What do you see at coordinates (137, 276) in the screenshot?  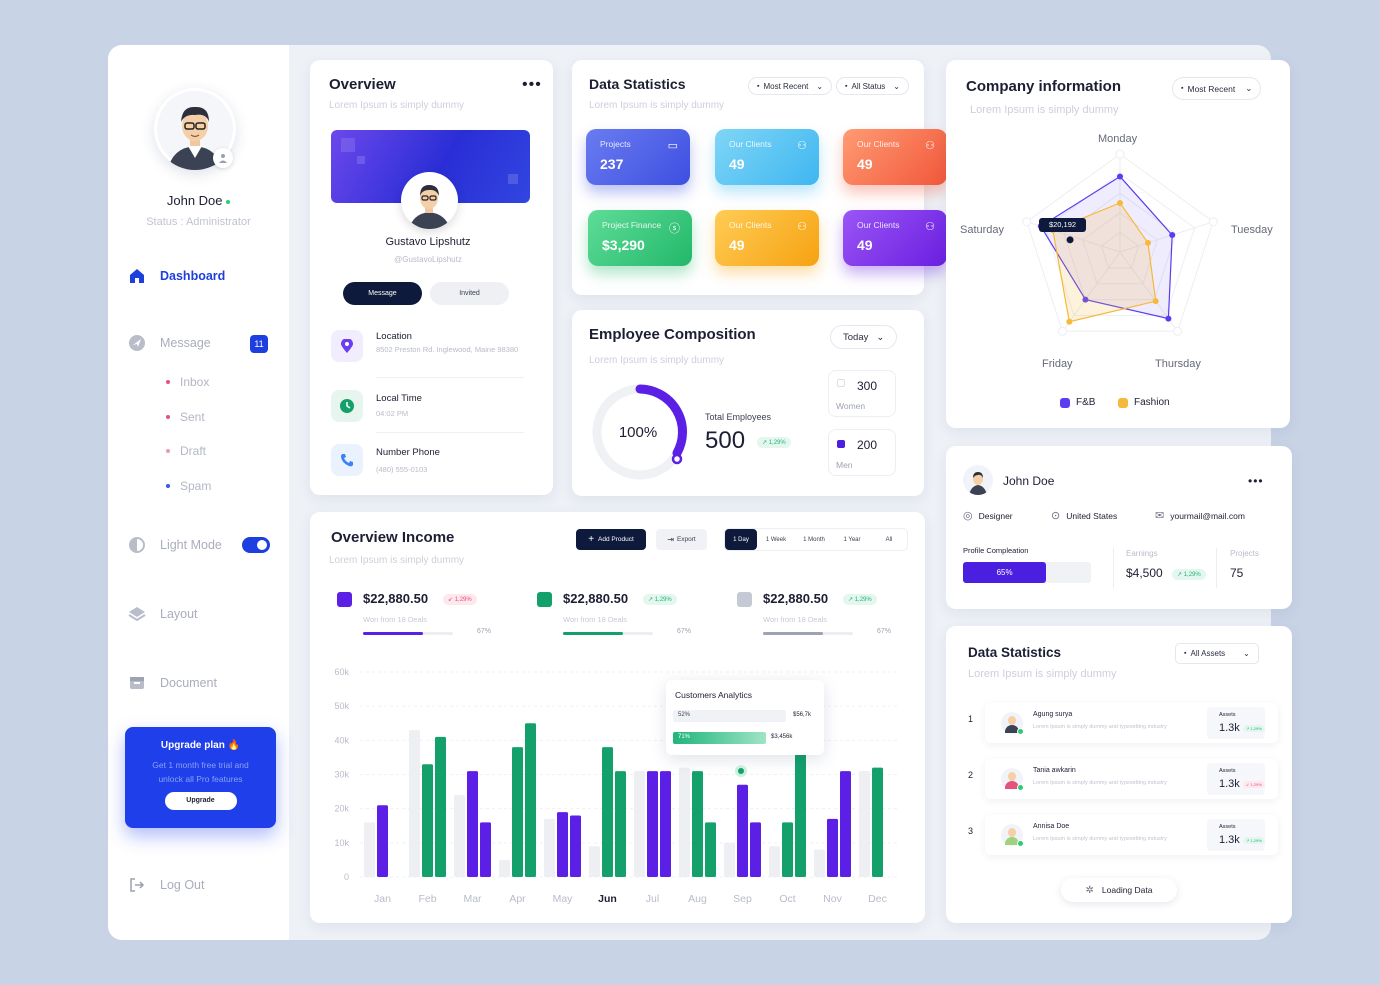 I see `home-icon` at bounding box center [137, 276].